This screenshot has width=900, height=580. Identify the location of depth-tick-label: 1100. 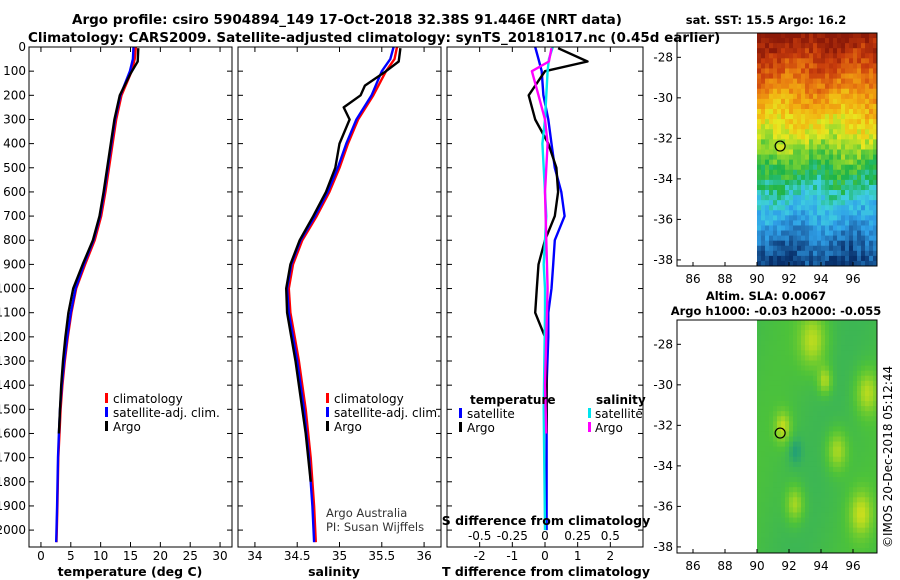
(13, 313).